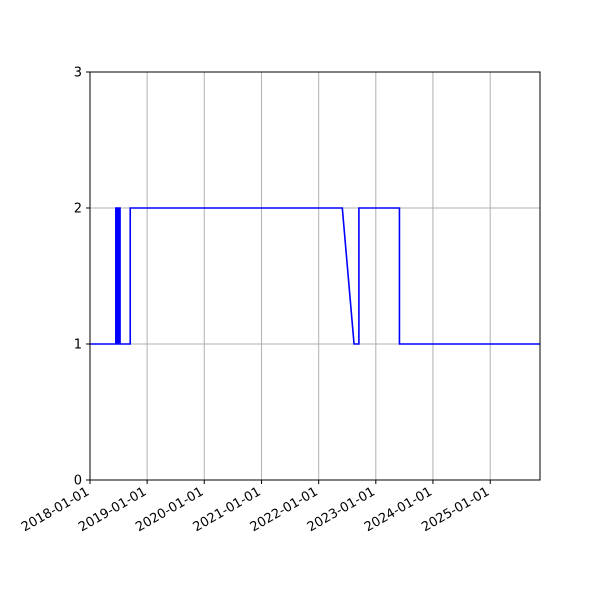 The height and width of the screenshot is (600, 600). Describe the element at coordinates (78, 481) in the screenshot. I see `y-tick-label: 0` at that location.